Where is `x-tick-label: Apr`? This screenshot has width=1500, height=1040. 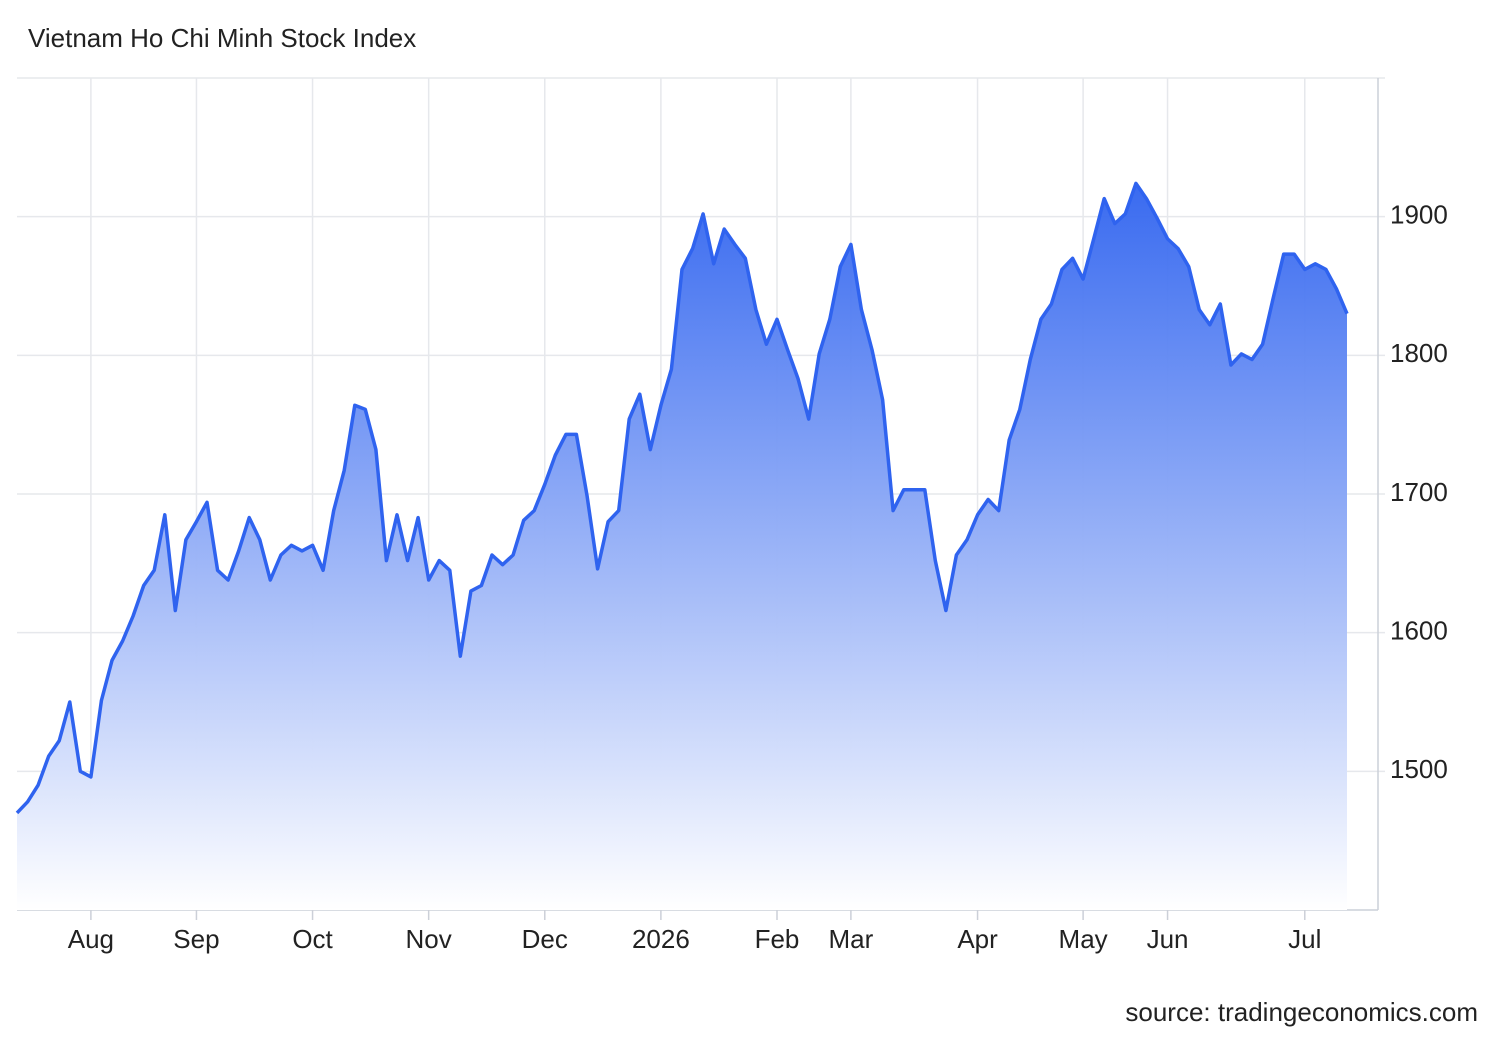
x-tick-label: Apr is located at coordinates (977, 939).